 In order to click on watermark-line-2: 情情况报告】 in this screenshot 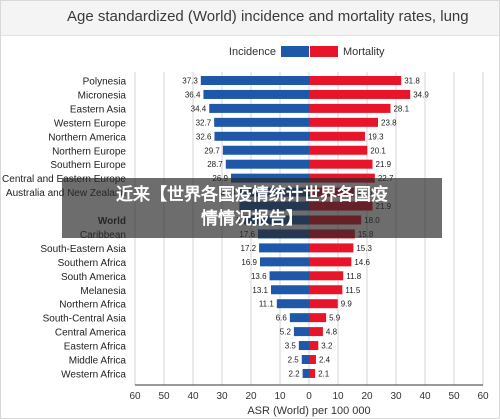, I will do `click(252, 219)`.